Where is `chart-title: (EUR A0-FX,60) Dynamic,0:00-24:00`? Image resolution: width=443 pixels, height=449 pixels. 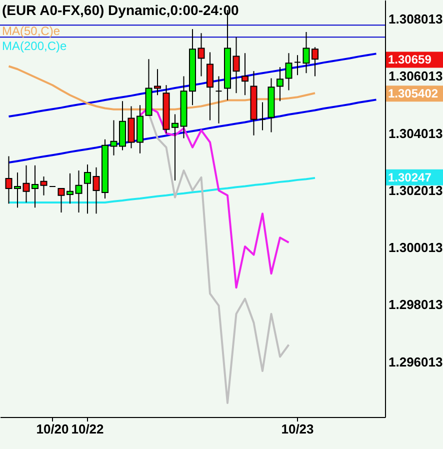
chart-title: (EUR A0-FX,60) Dynamic,0:00-24:00 is located at coordinates (121, 10).